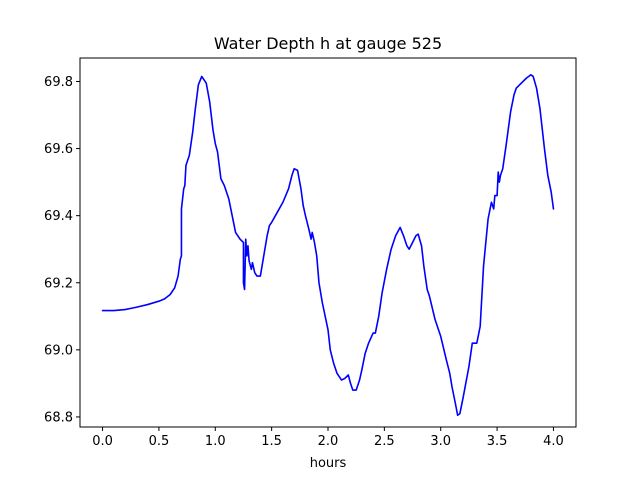  Describe the element at coordinates (58, 216) in the screenshot. I see `y-tick-label: 69.4` at that location.